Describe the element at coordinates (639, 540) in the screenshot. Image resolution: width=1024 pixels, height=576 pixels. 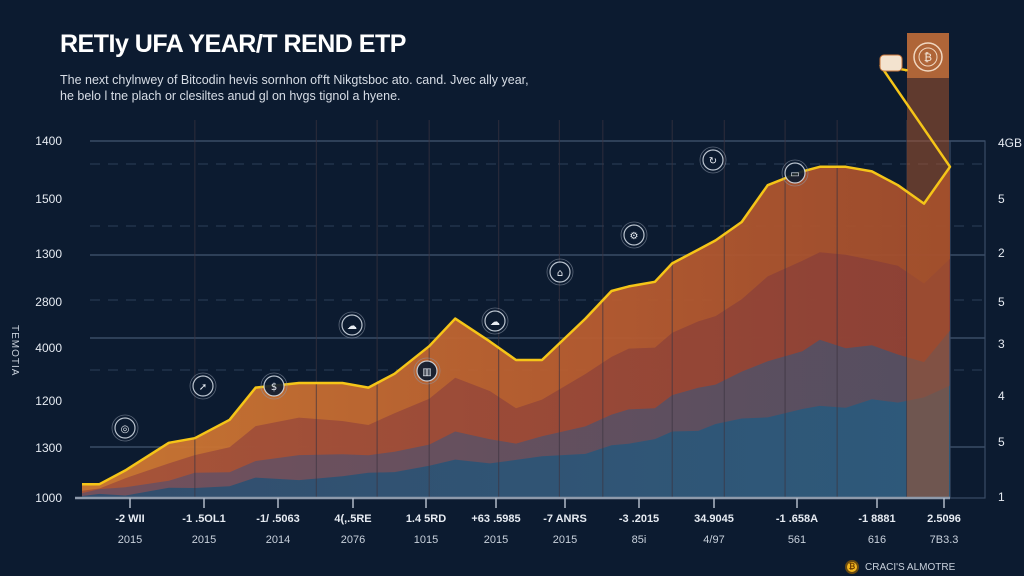
I see `x-tick-year: 85i` at that location.